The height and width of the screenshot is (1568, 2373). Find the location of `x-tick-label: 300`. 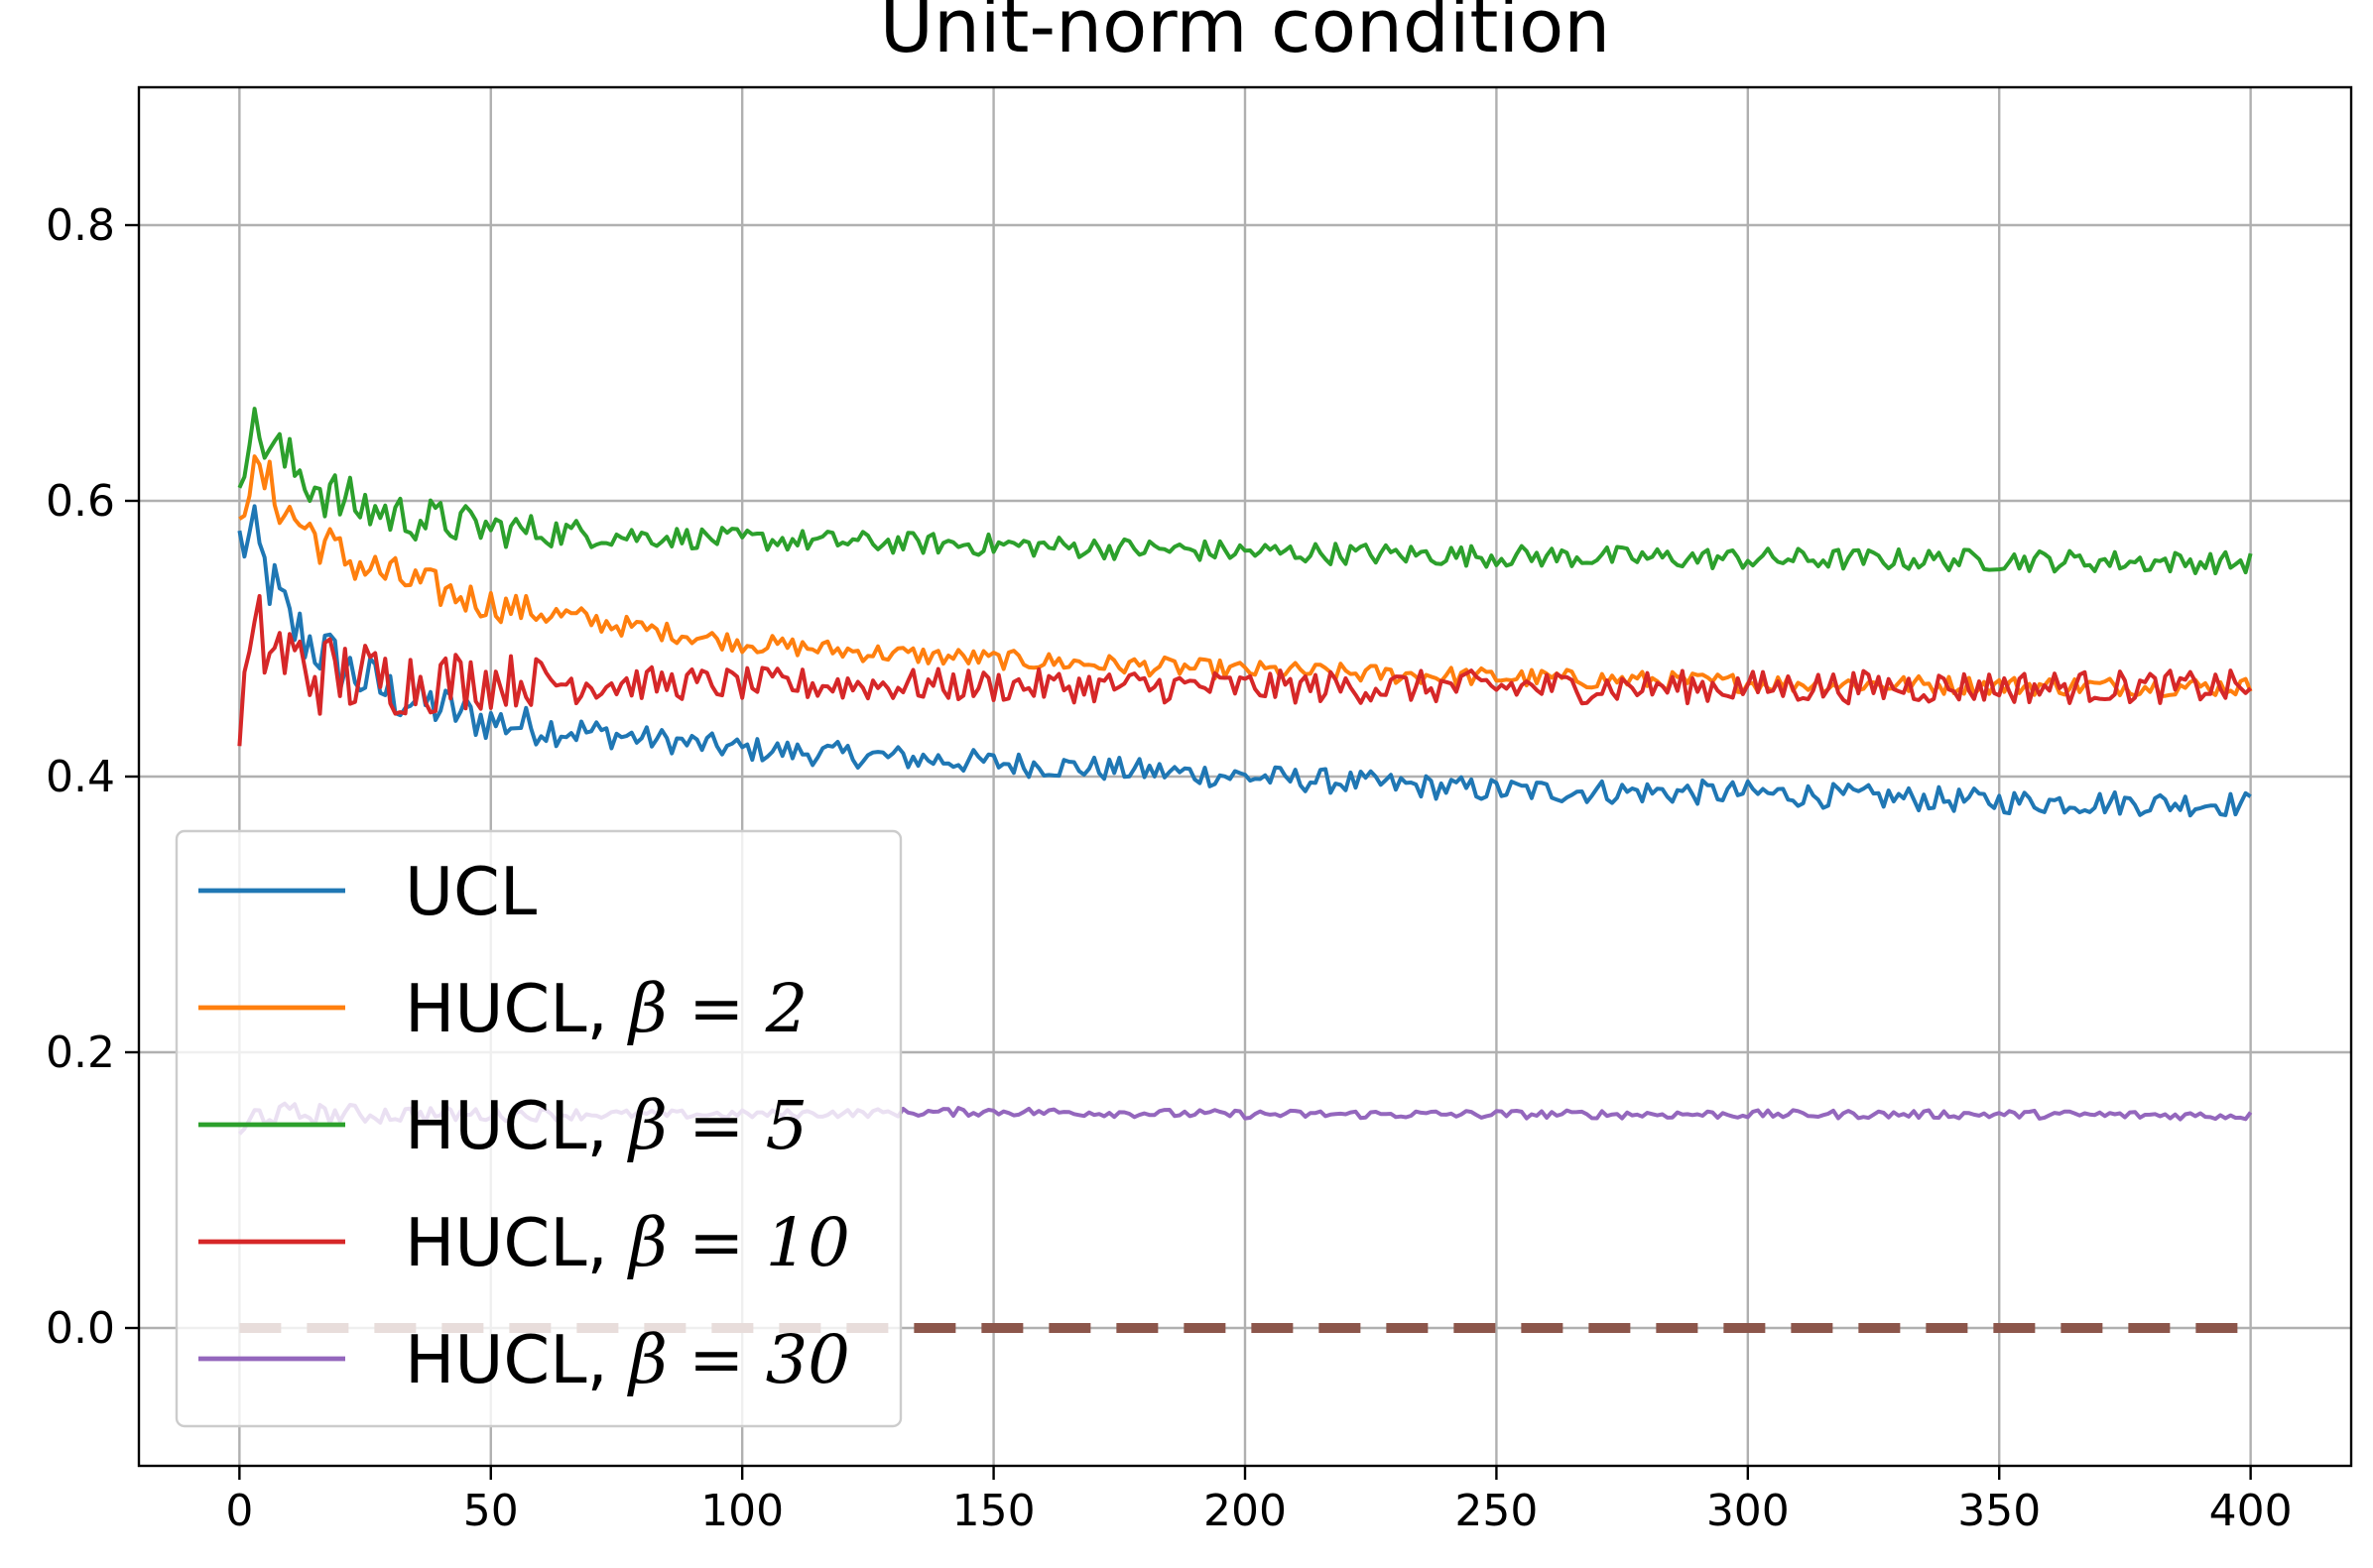

x-tick-label: 300 is located at coordinates (1748, 1511).